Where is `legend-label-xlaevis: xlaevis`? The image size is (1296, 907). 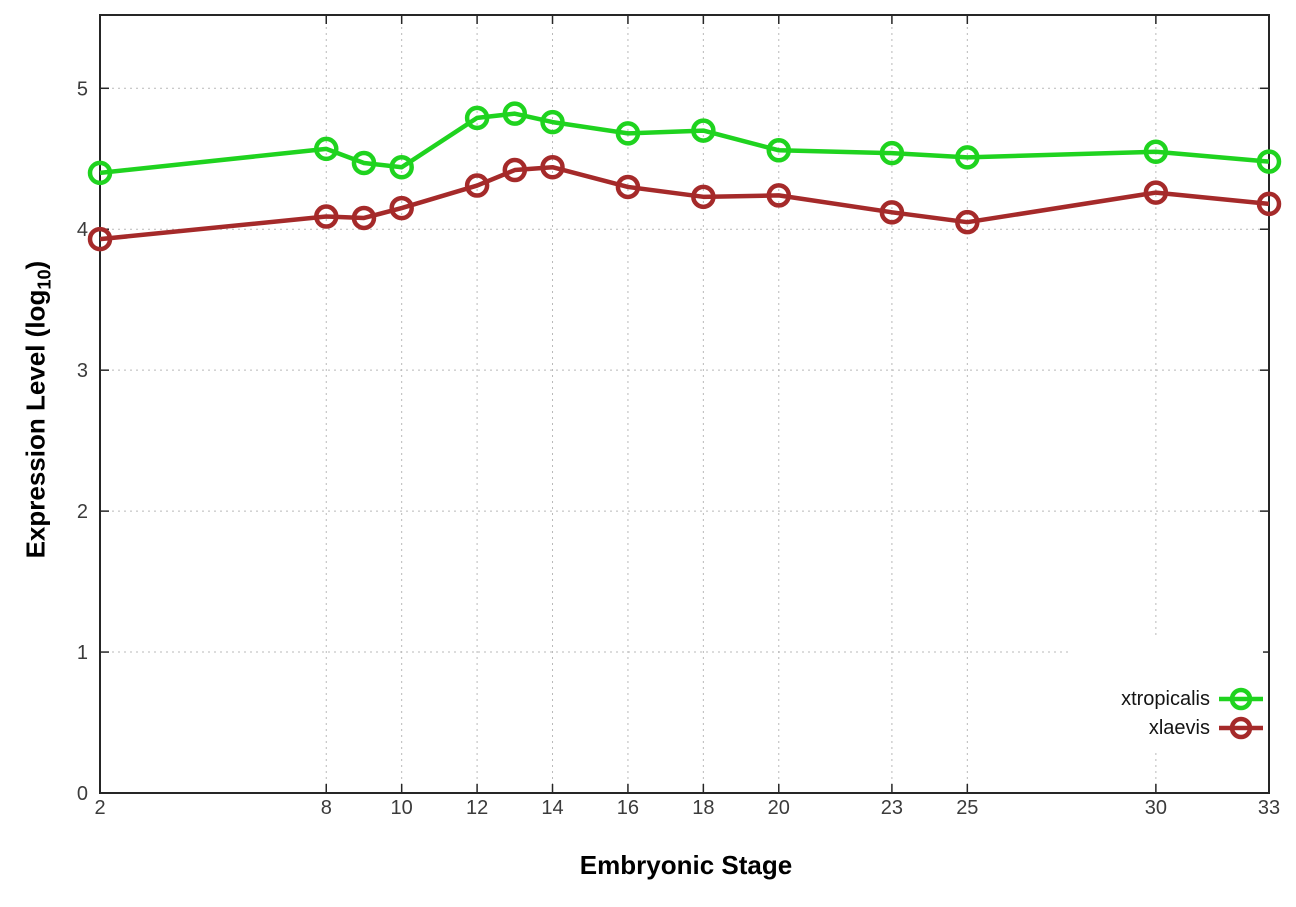 legend-label-xlaevis: xlaevis is located at coordinates (1179, 728).